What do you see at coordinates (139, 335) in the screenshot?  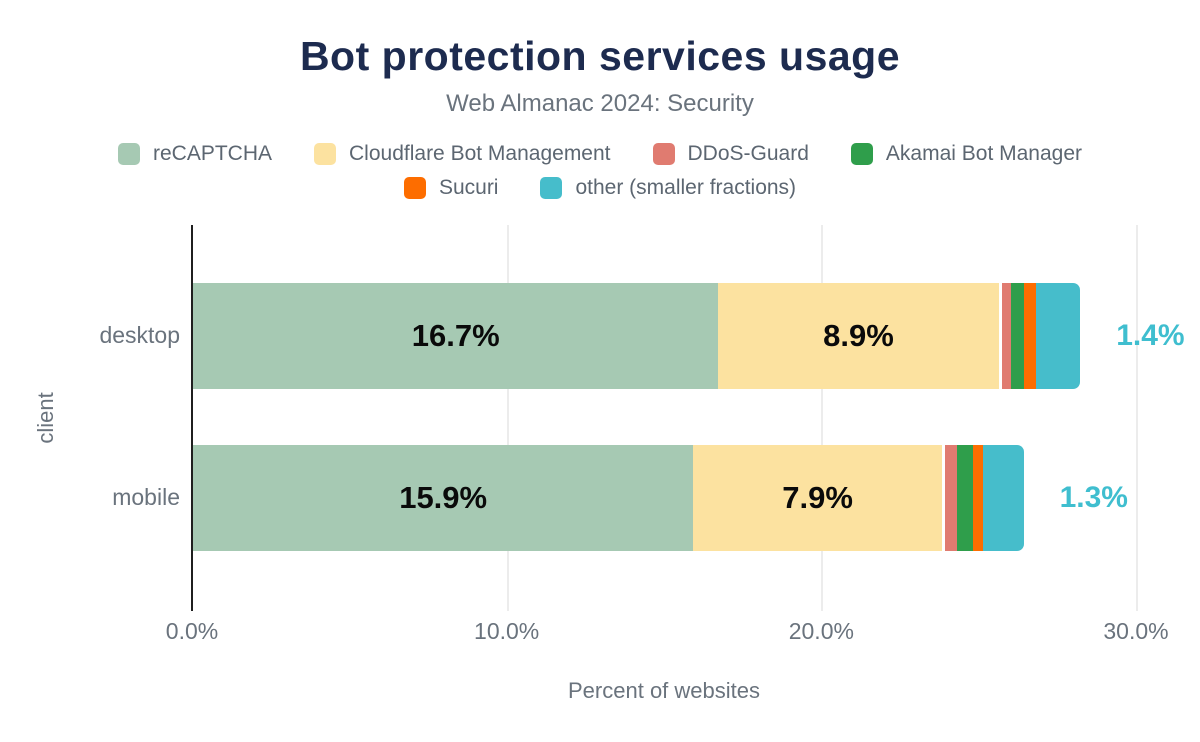 I see `category-label-desktop: desktop` at bounding box center [139, 335].